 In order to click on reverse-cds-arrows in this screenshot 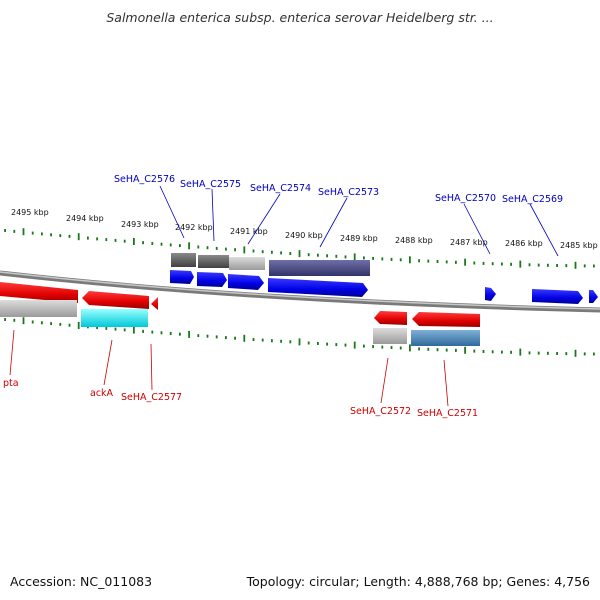, I will do `click(240, 304)`.